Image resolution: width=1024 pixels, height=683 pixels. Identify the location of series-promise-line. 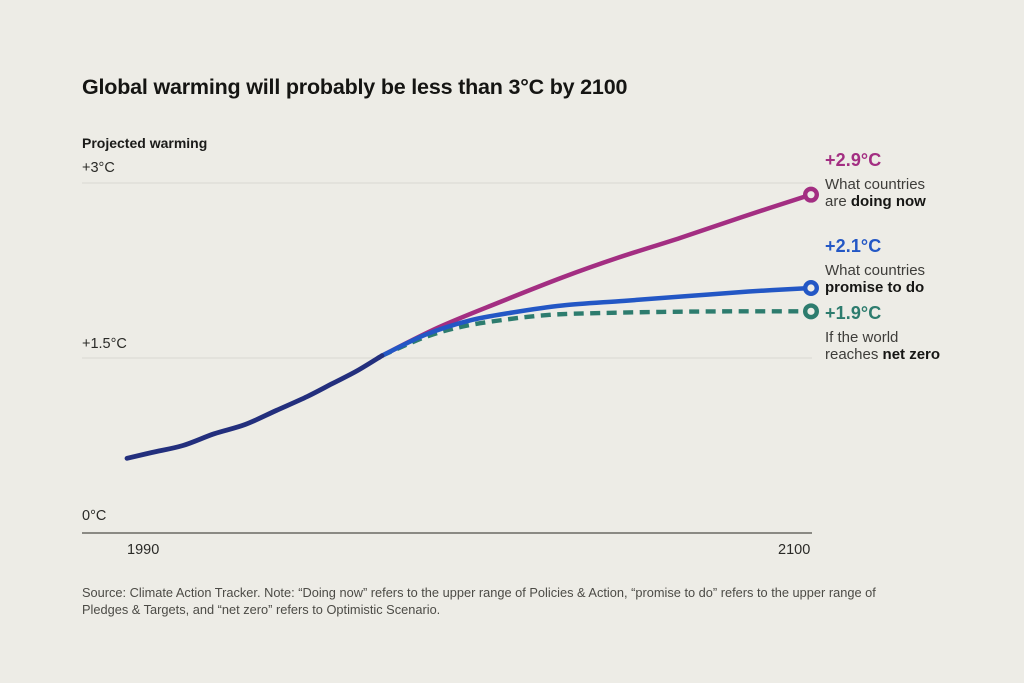
(596, 321).